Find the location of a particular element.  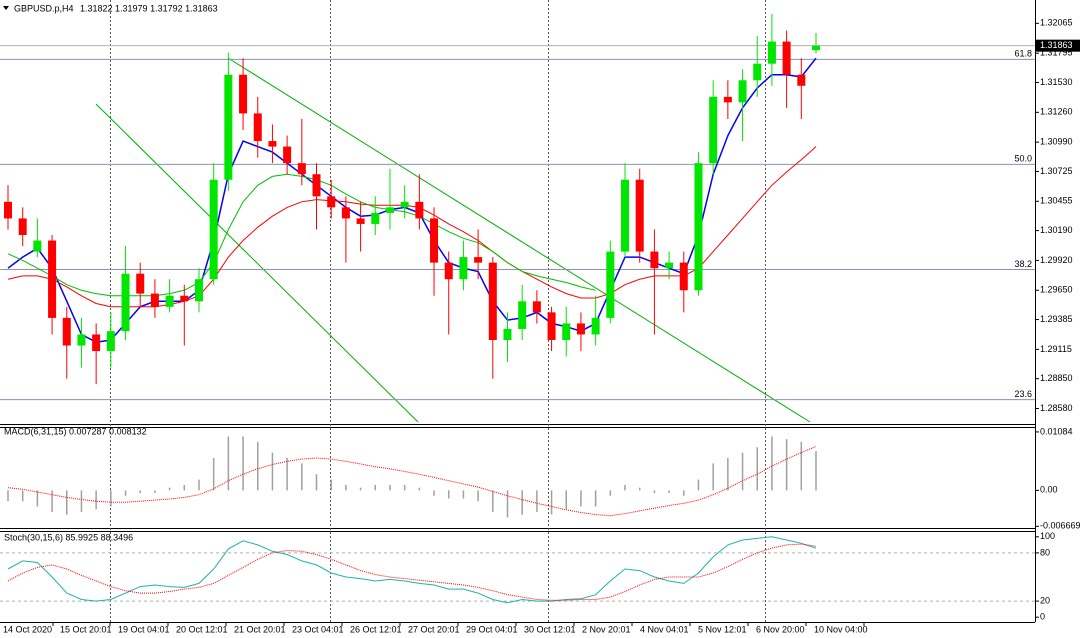

time-label: 27 Oct 20:01 is located at coordinates (434, 629).